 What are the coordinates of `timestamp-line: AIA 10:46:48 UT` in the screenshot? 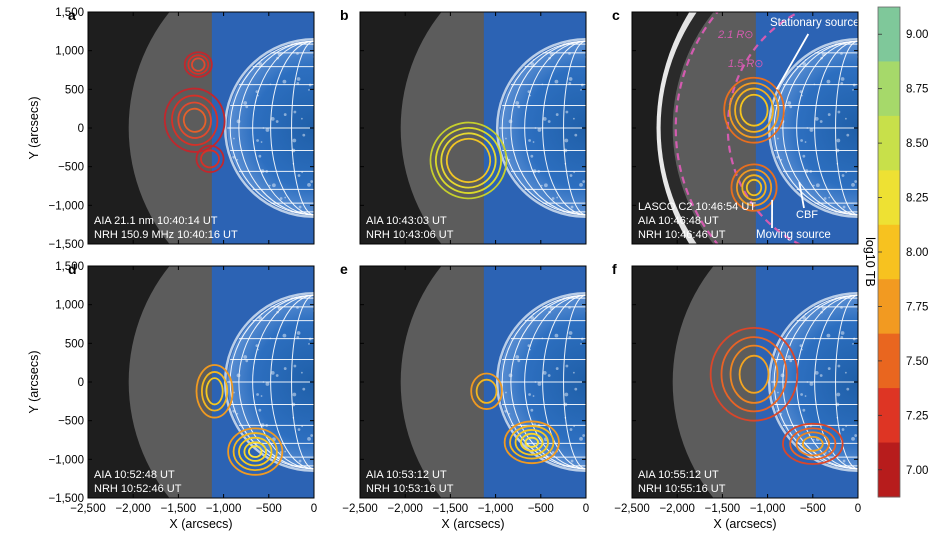 It's located at (678, 221).